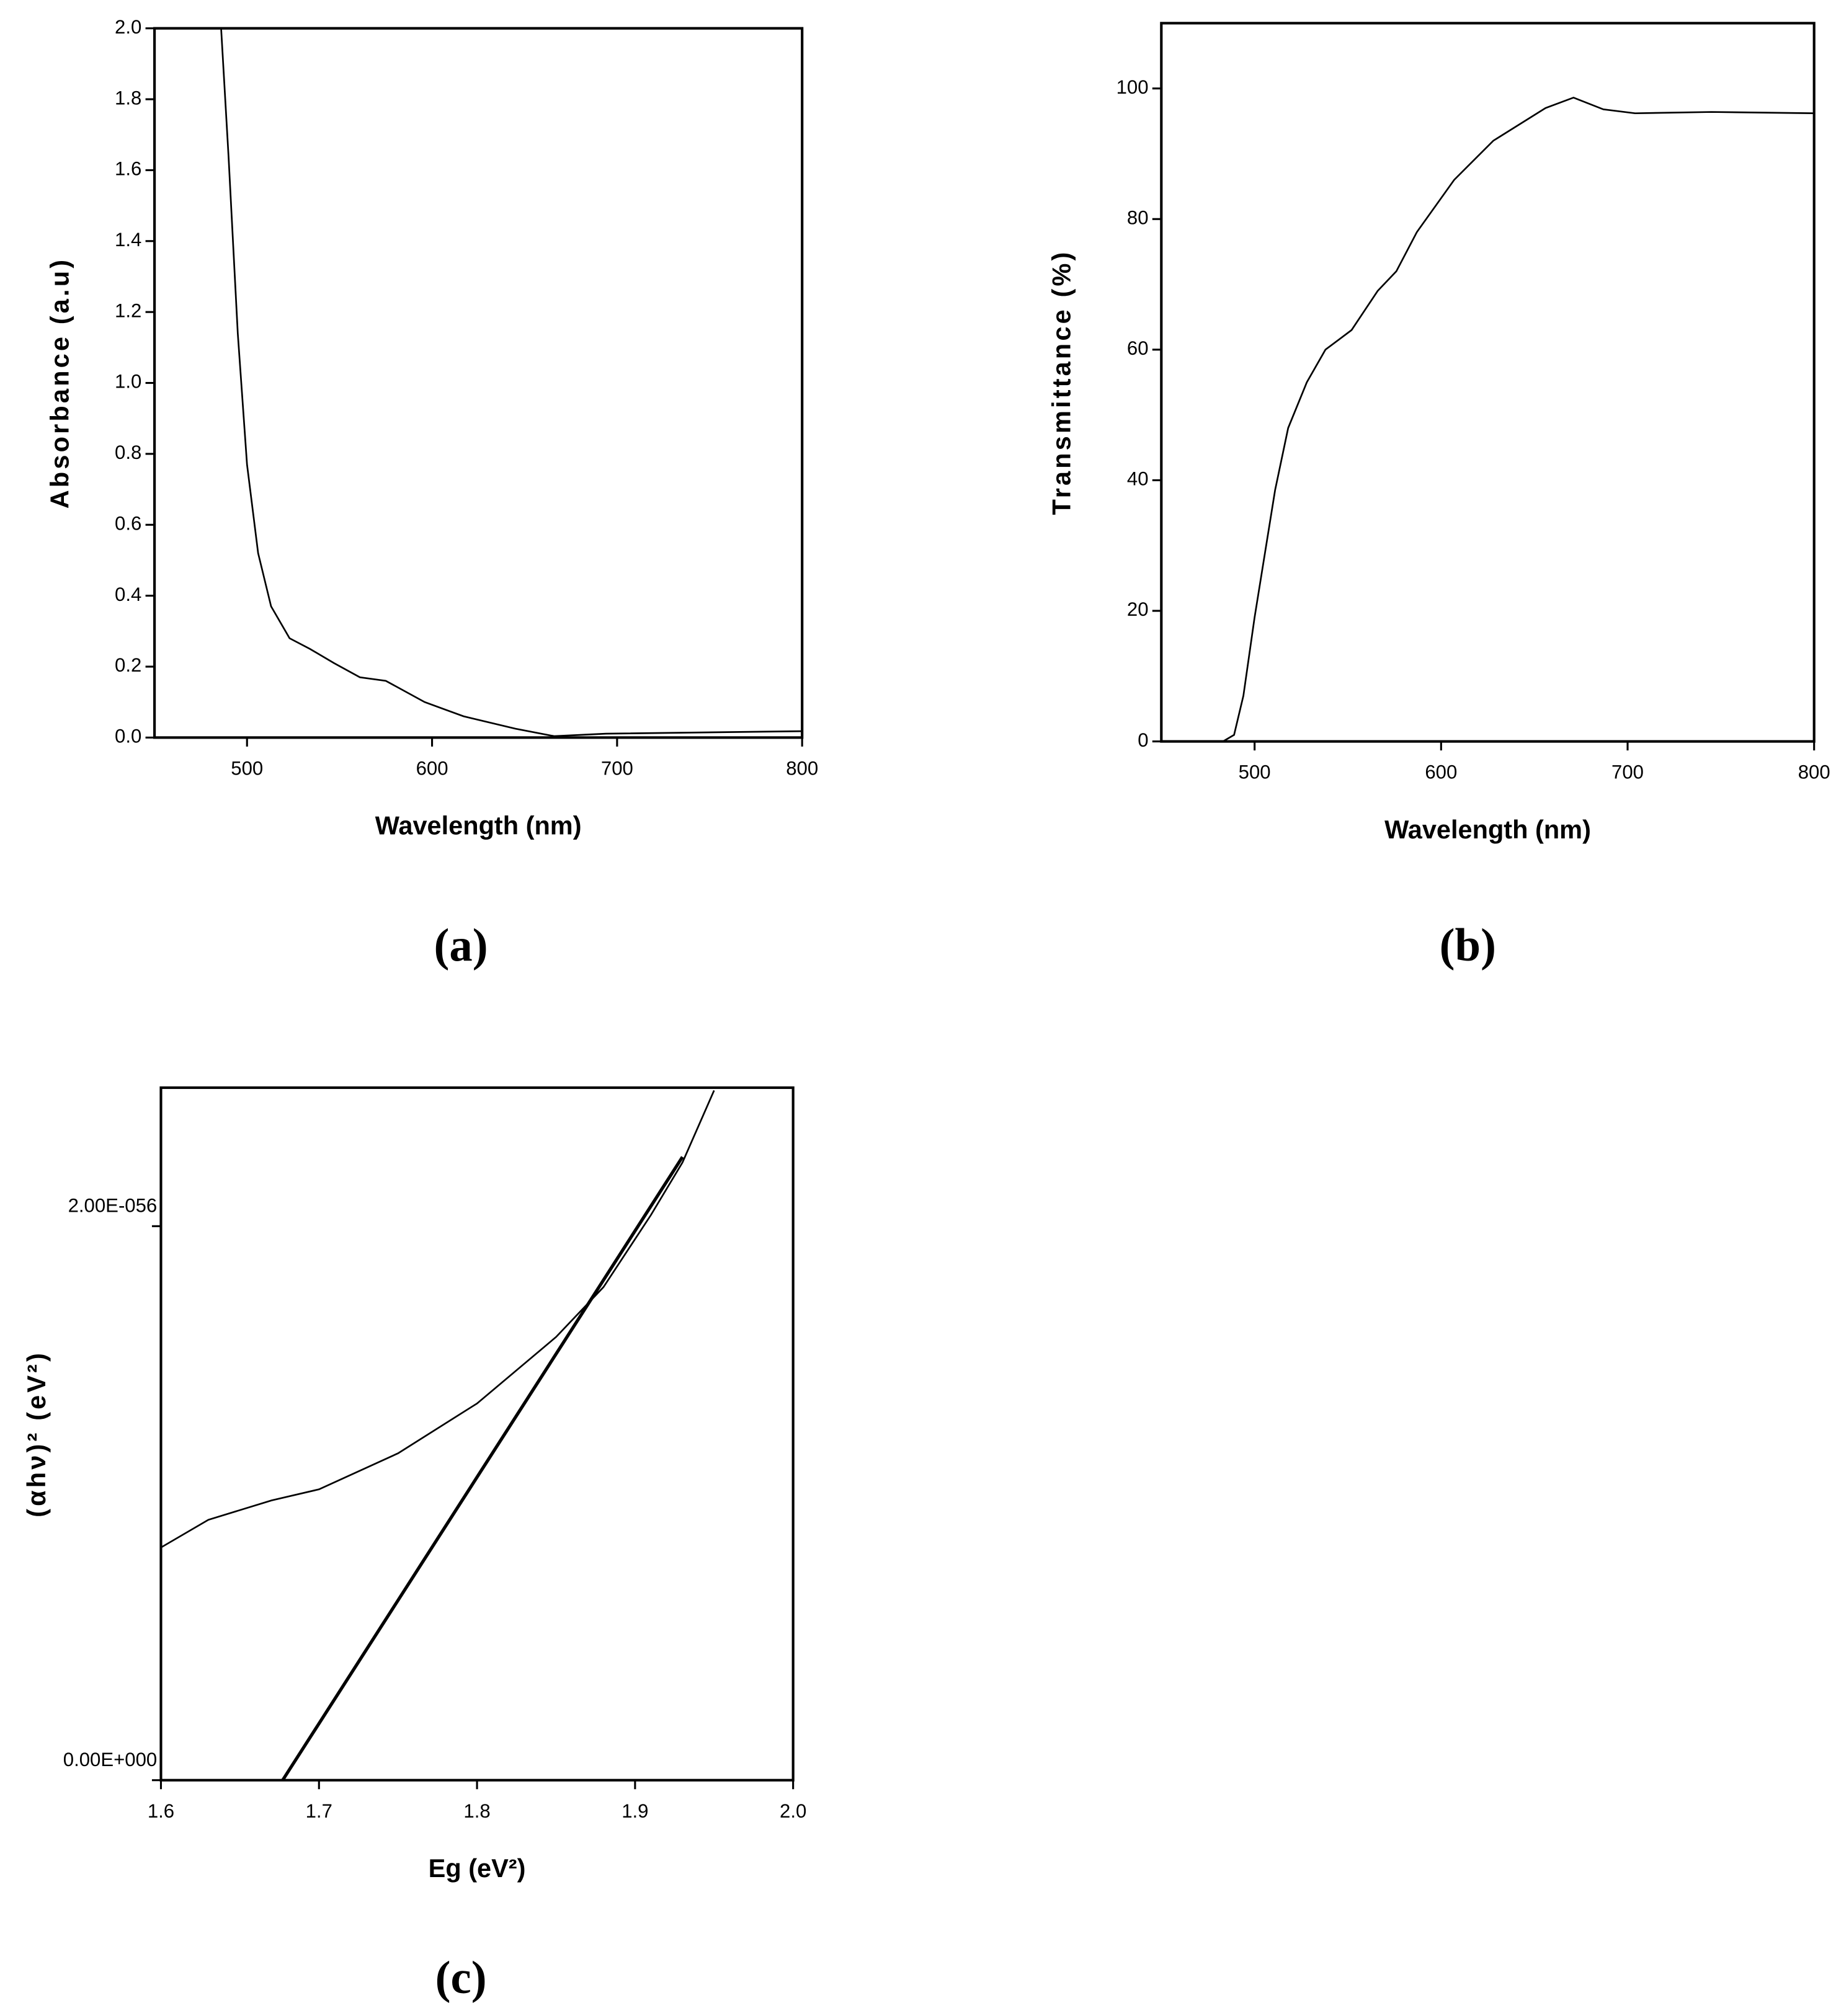 This screenshot has width=1836, height=2016. What do you see at coordinates (128, 665) in the screenshot?
I see `y-tick-label: 0.2` at bounding box center [128, 665].